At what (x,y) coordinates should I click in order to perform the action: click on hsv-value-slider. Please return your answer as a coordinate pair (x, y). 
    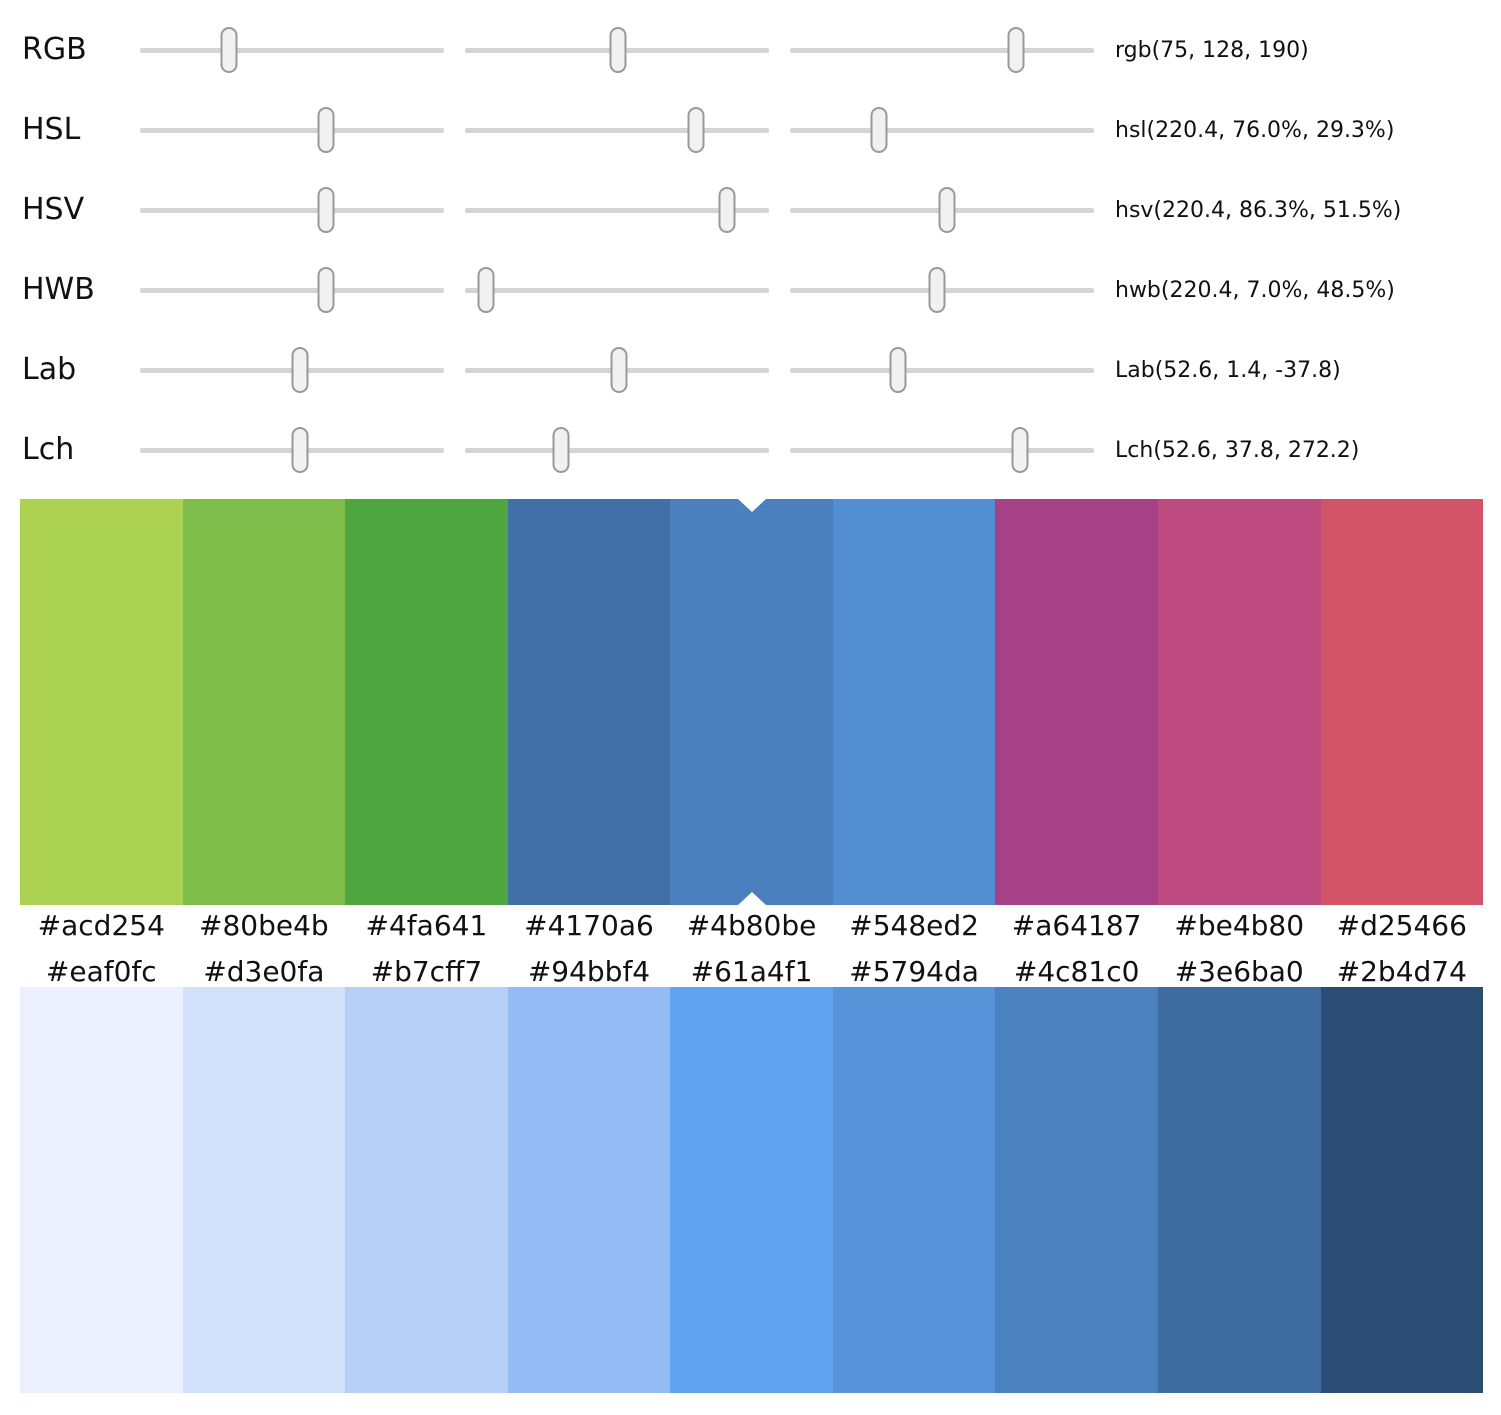
    Looking at the image, I should click on (942, 210).